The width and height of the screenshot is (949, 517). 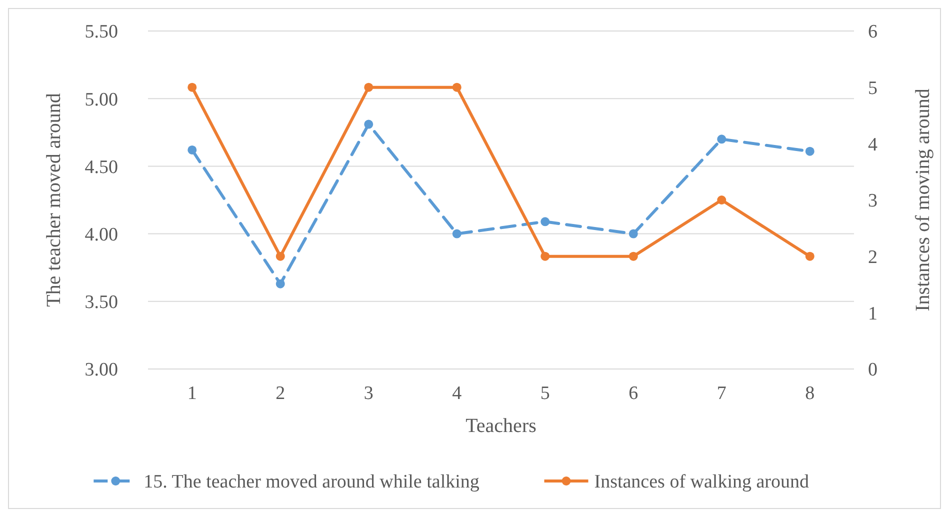 I want to click on x-tick-label: 8, so click(x=810, y=393).